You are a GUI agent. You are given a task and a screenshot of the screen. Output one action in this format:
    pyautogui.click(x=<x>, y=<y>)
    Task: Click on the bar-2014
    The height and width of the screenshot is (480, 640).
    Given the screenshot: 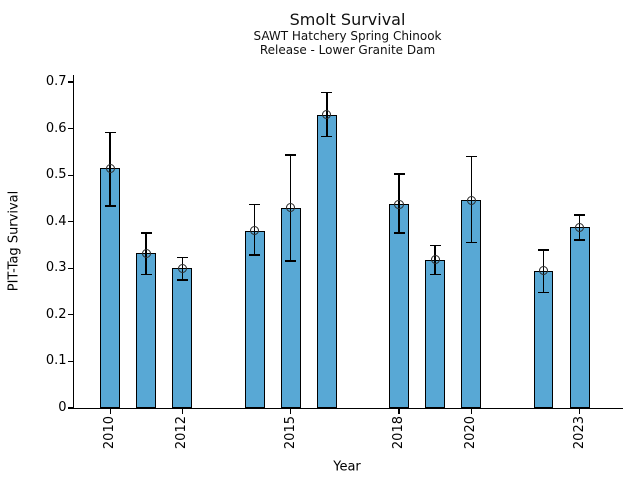 What is the action you would take?
    pyautogui.click(x=254, y=319)
    